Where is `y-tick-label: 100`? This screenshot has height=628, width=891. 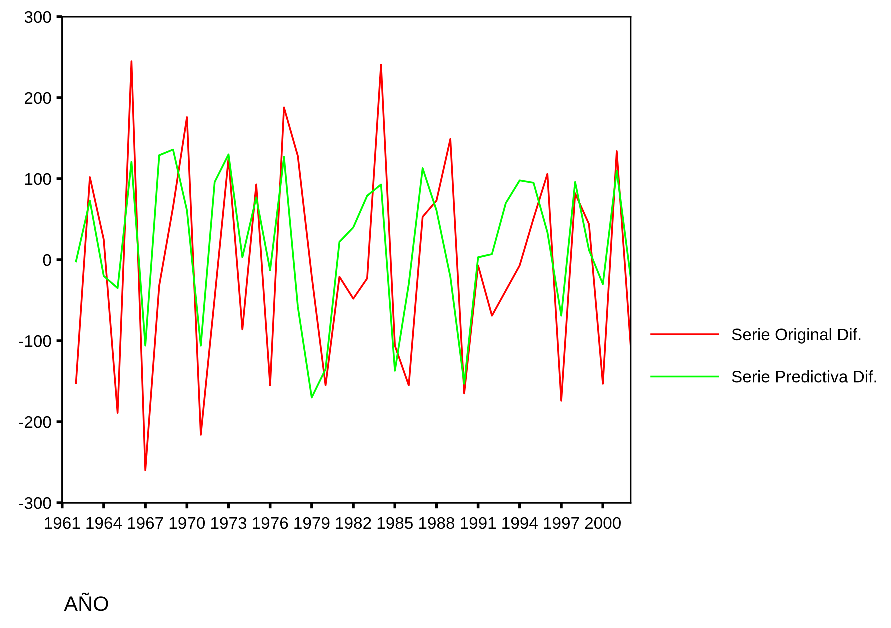
y-tick-label: 100 is located at coordinates (38, 179).